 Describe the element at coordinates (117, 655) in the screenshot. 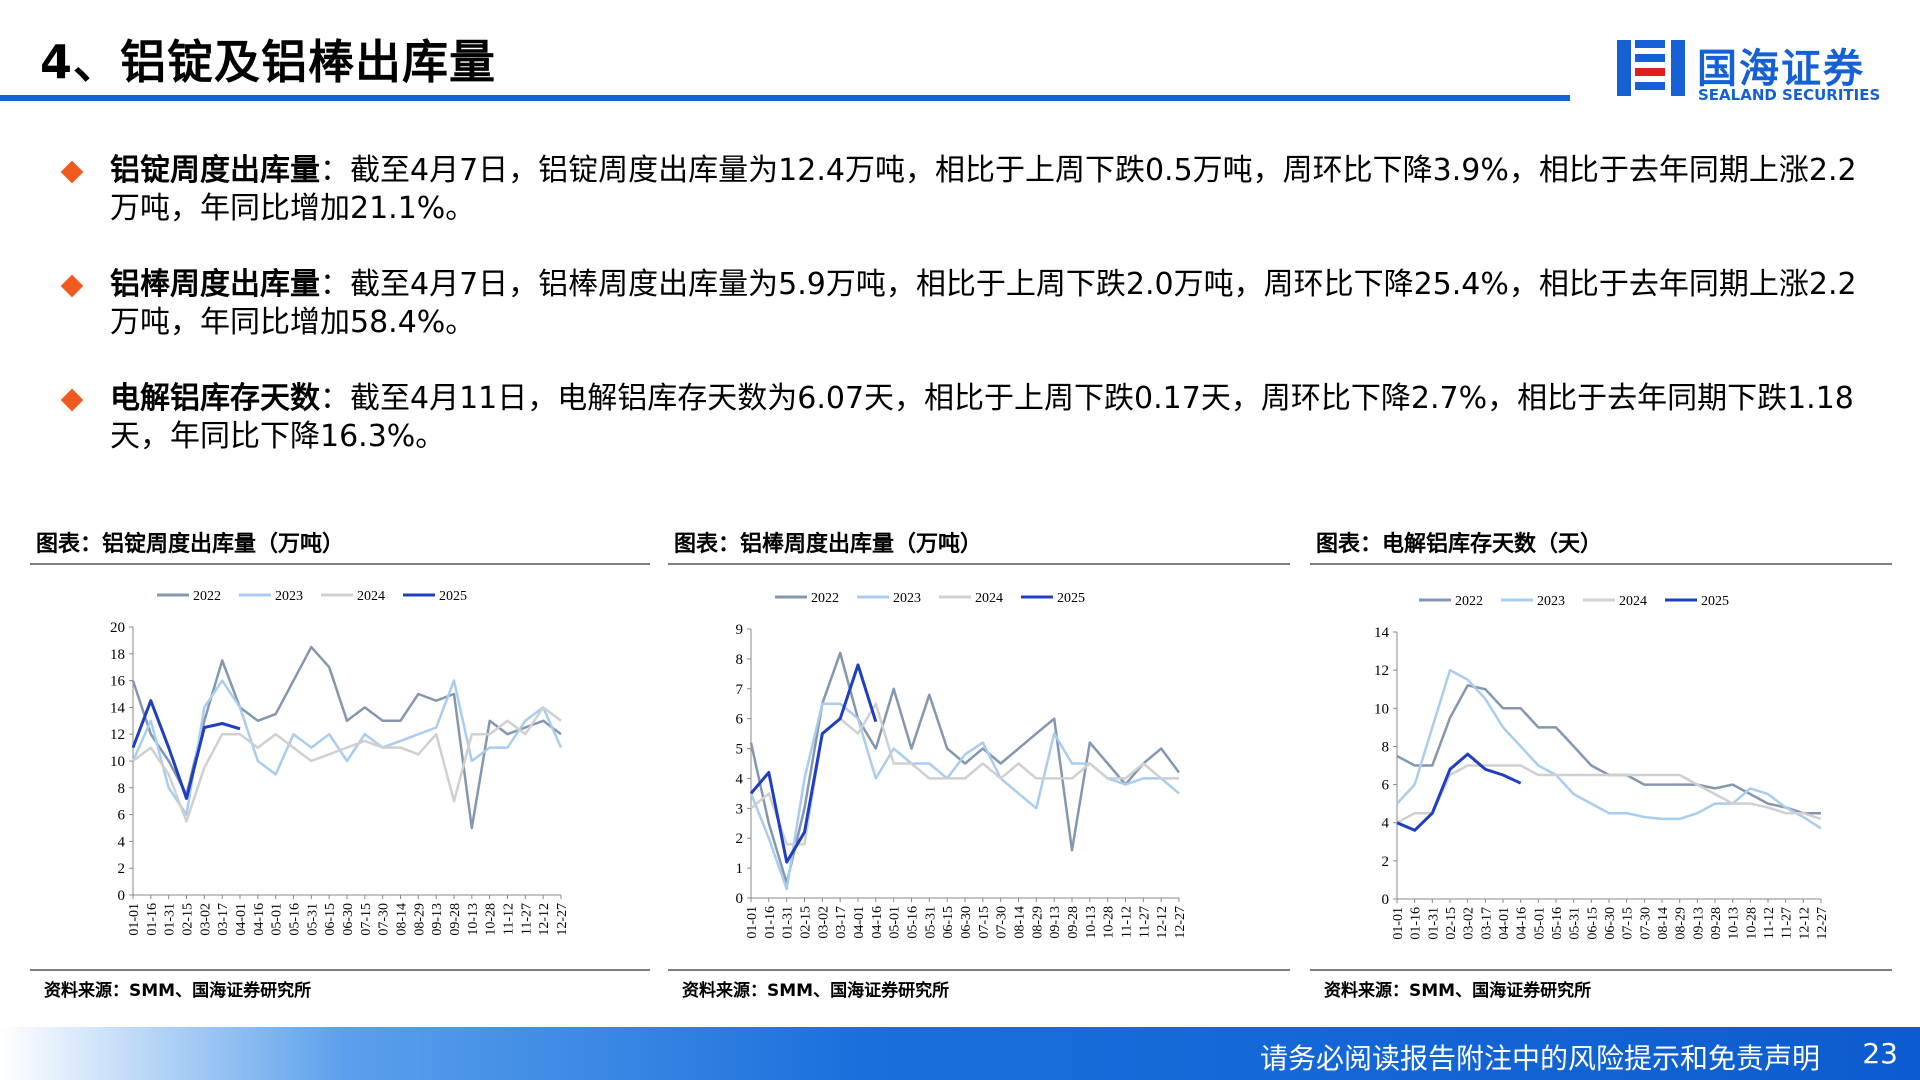

I see `y-tick-label: 18` at that location.